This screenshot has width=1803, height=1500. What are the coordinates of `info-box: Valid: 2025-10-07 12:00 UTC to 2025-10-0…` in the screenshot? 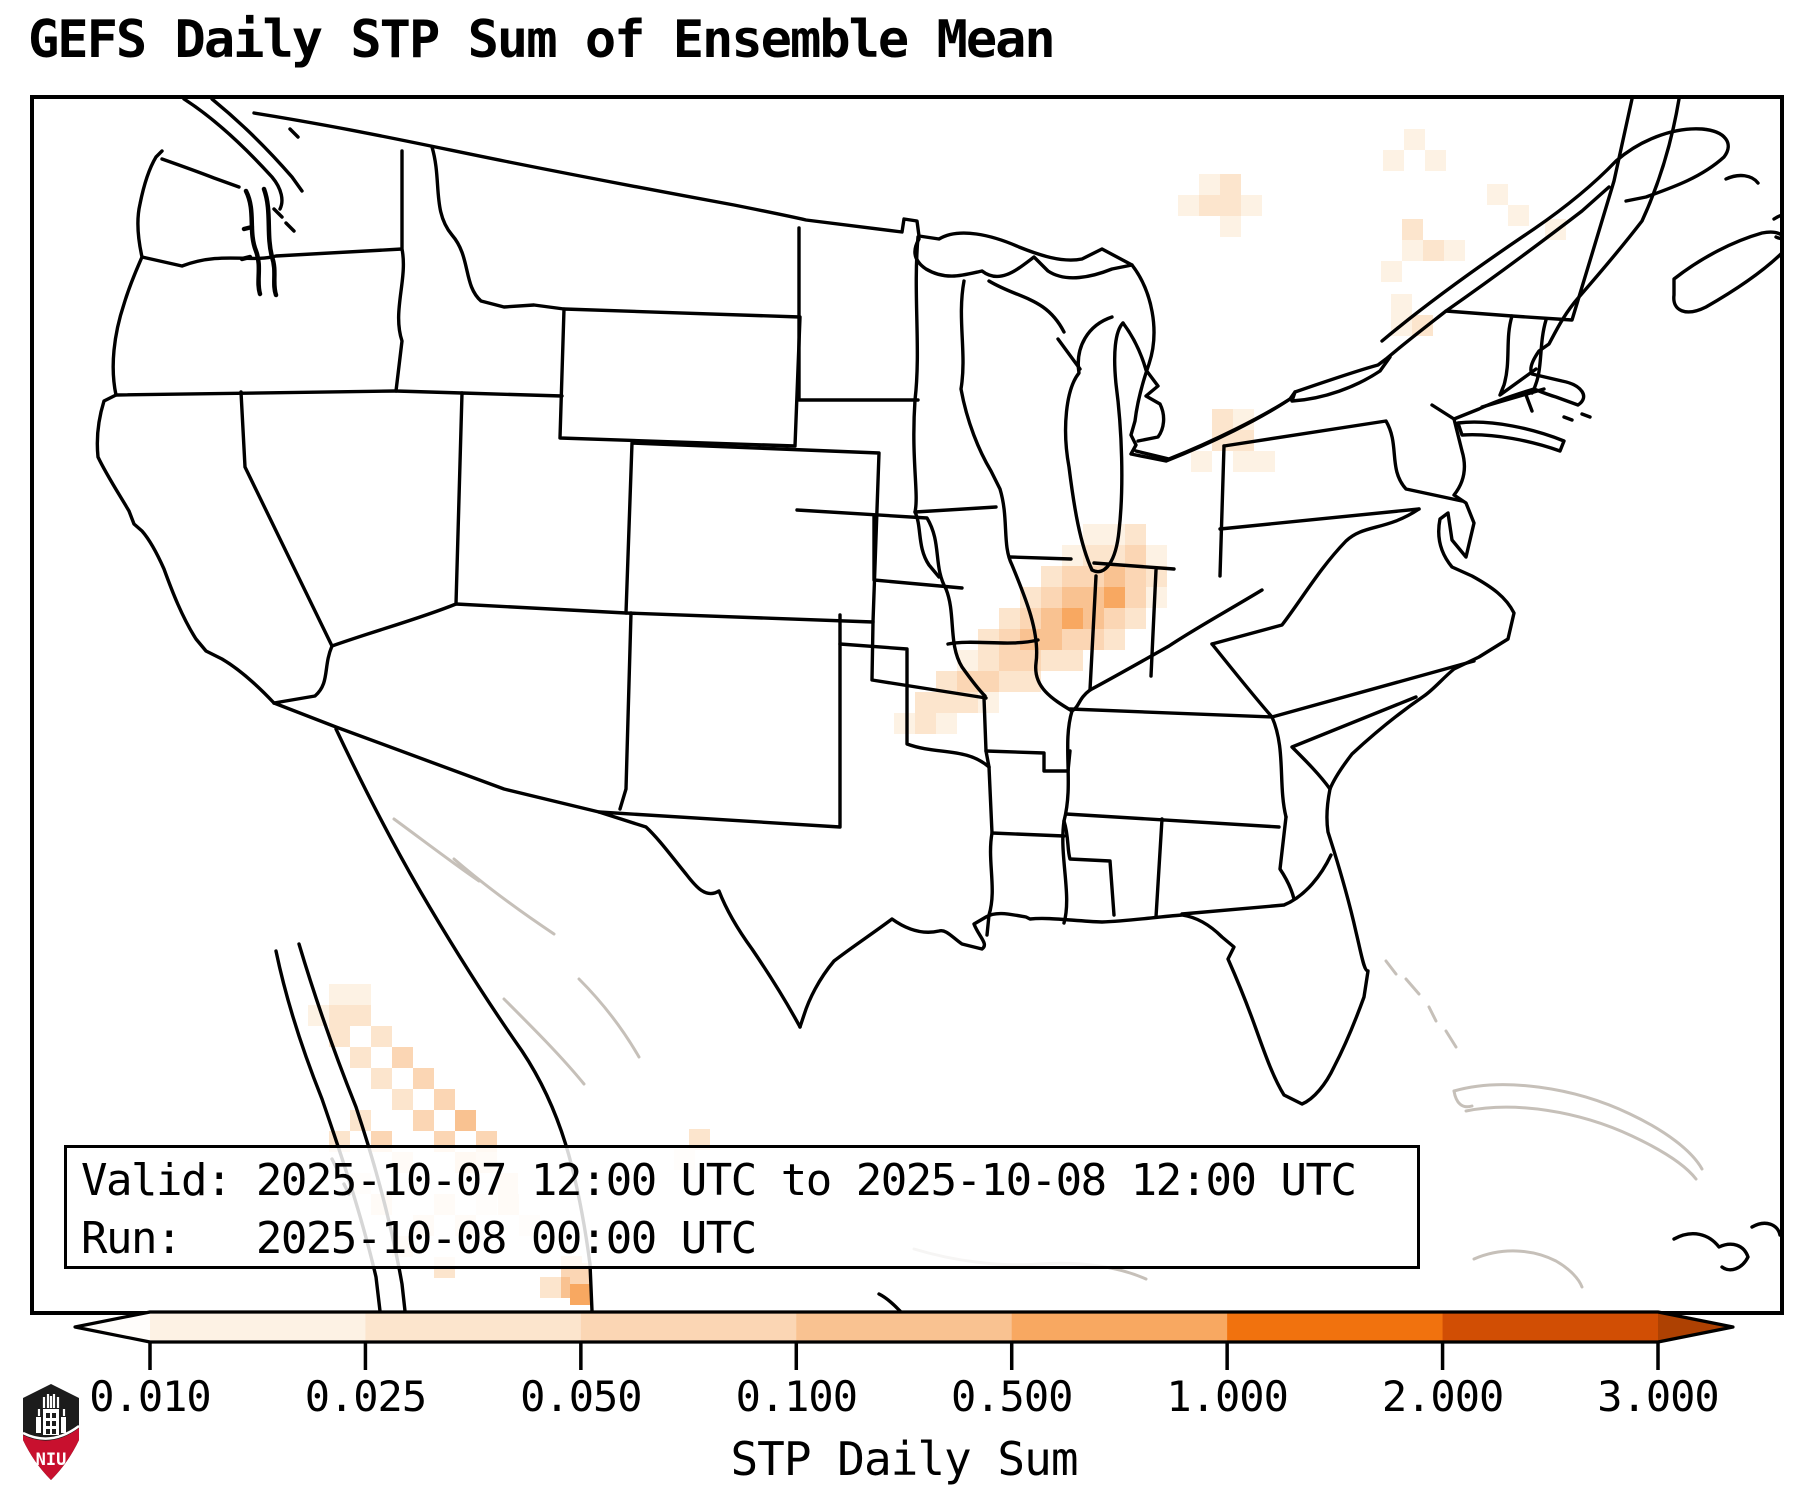 It's located at (742, 1207).